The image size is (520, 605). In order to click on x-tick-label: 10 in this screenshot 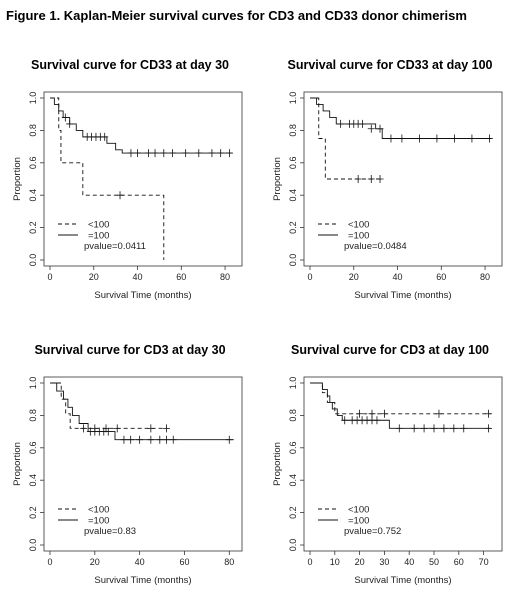, I will do `click(335, 562)`.